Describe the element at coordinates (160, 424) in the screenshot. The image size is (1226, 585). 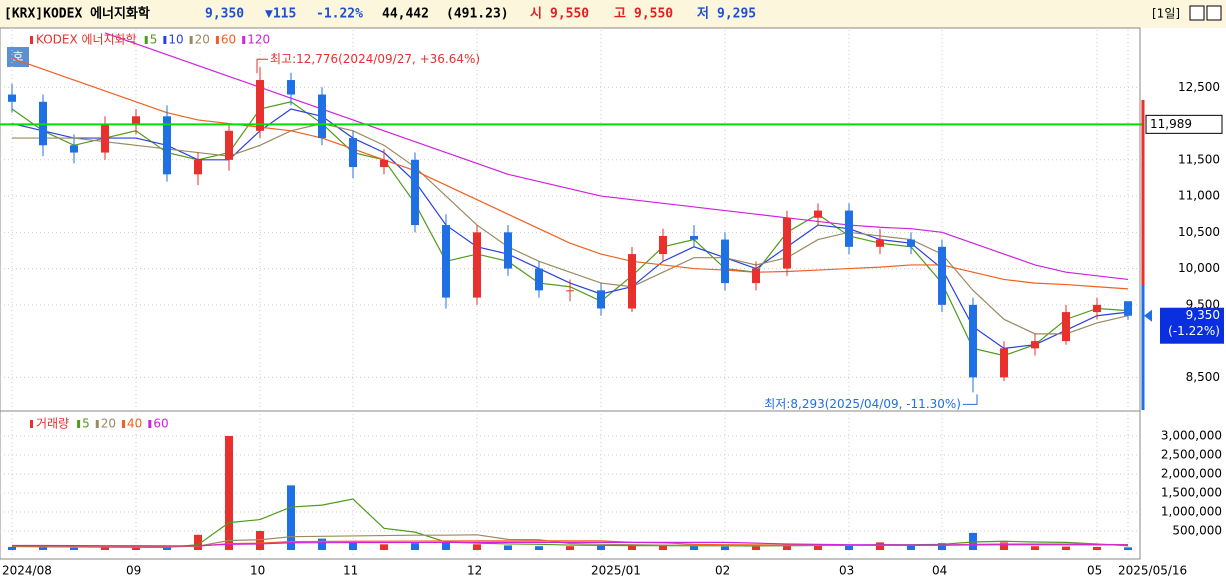
I see `legend-label: 60` at that location.